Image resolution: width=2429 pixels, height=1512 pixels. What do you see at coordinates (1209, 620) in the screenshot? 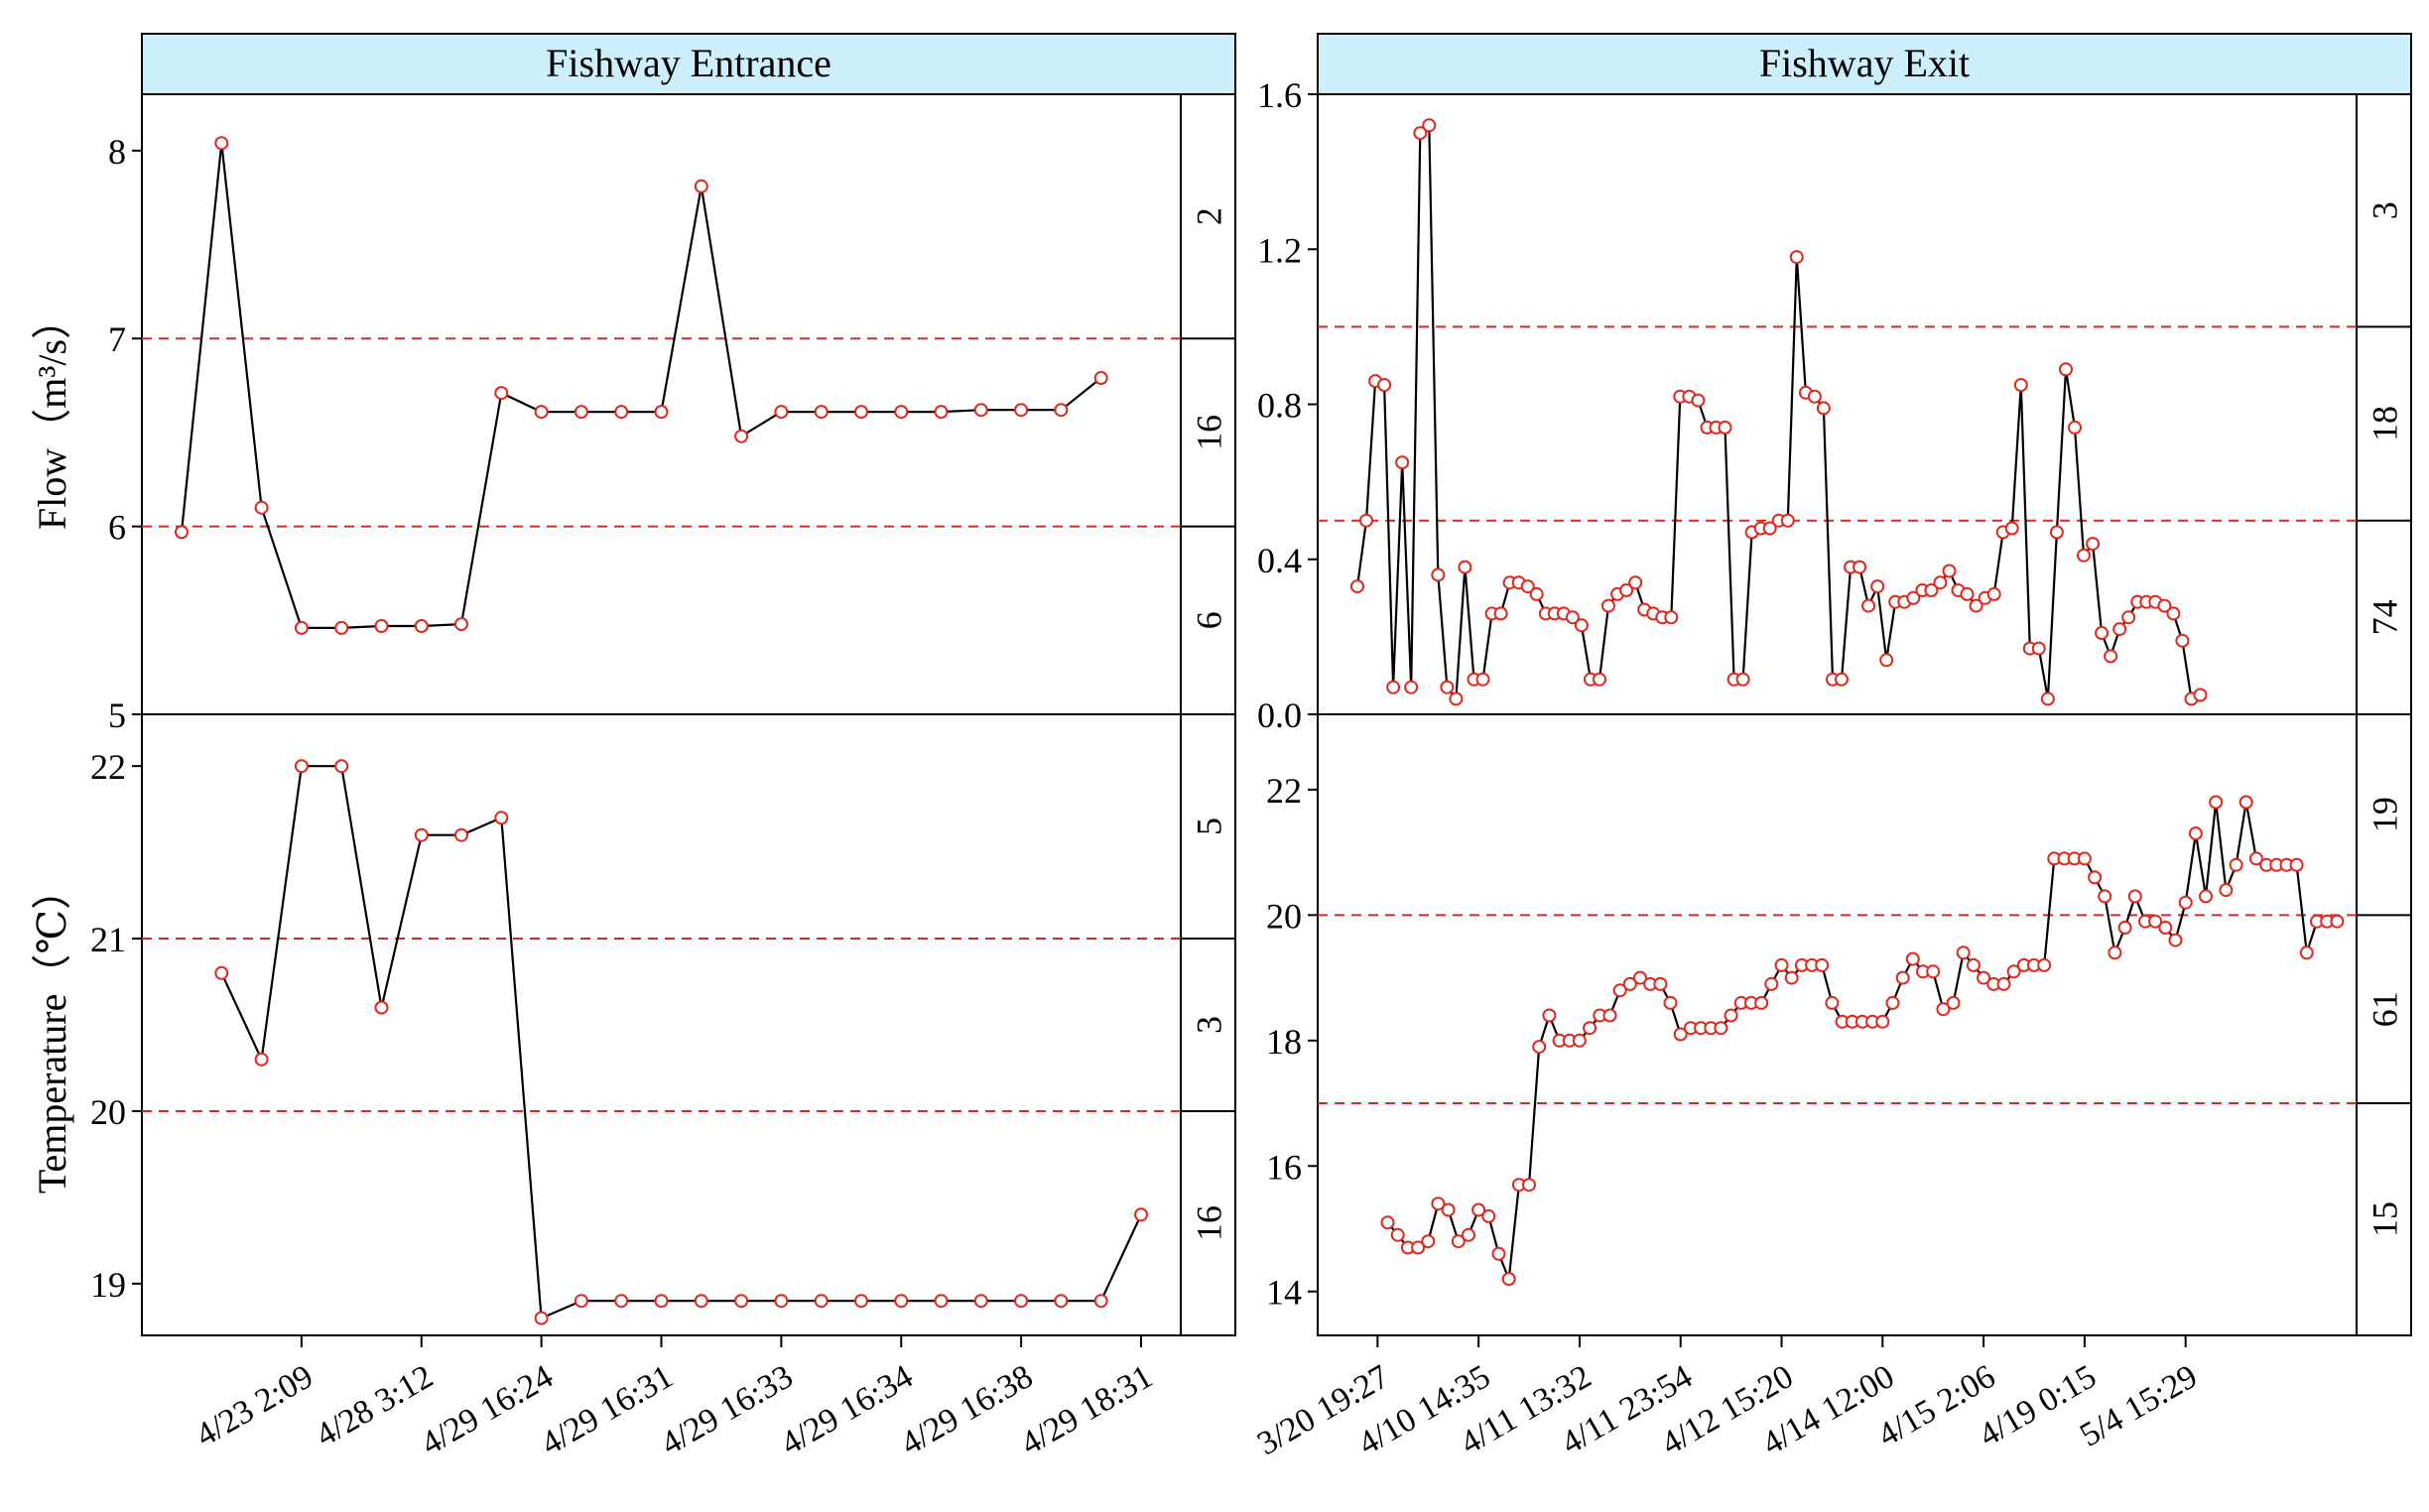
I see `side-band-label: 6` at bounding box center [1209, 620].